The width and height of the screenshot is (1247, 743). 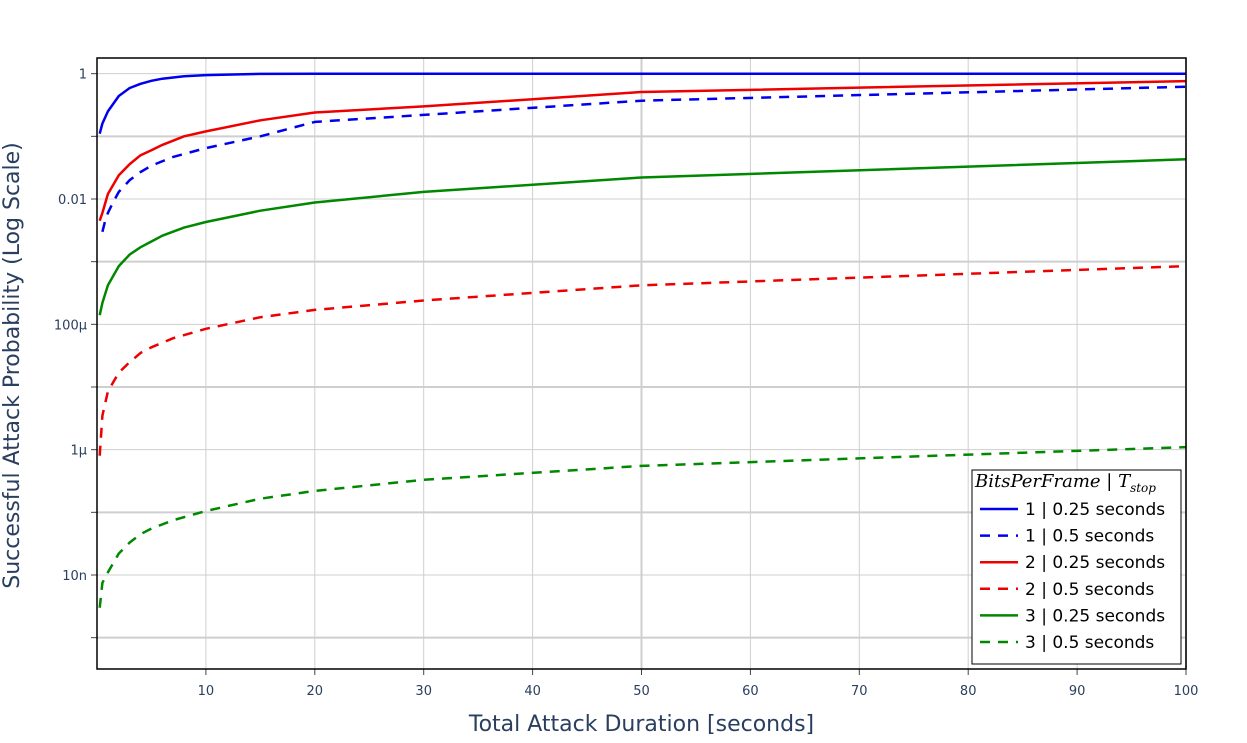 I want to click on x-tick-label: 60, so click(x=750, y=691).